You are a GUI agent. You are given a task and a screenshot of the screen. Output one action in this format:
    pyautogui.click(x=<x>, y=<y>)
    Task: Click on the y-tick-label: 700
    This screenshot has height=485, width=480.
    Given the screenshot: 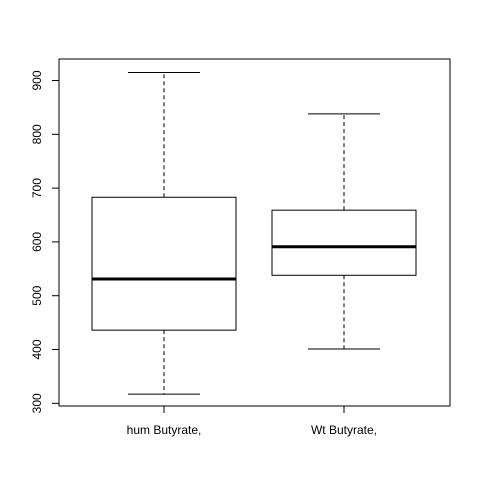 What is the action you would take?
    pyautogui.click(x=37, y=188)
    